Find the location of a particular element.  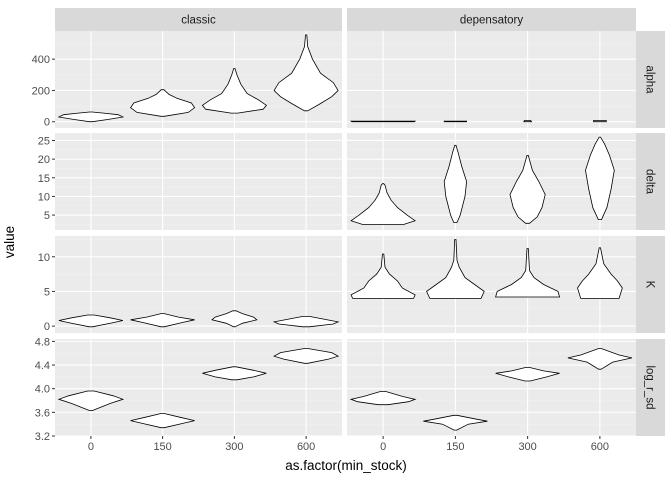

strip-label-log_r_sd: log_r_sd is located at coordinates (650, 387).